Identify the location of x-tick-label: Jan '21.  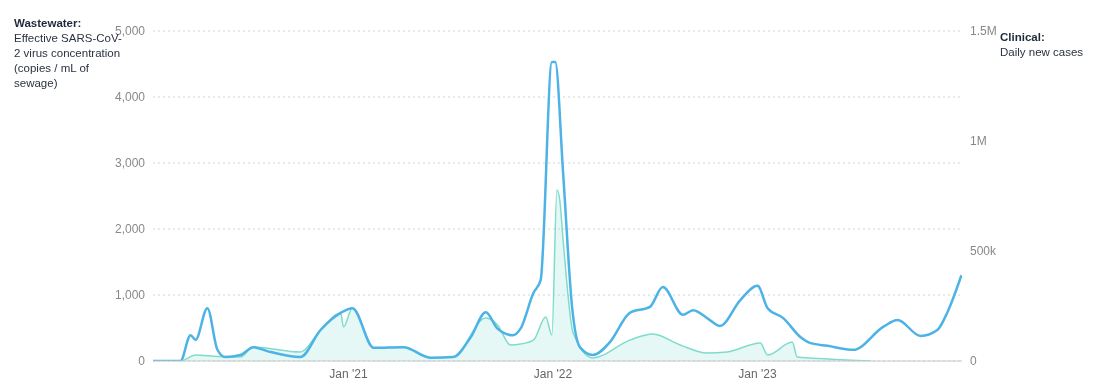
(349, 373).